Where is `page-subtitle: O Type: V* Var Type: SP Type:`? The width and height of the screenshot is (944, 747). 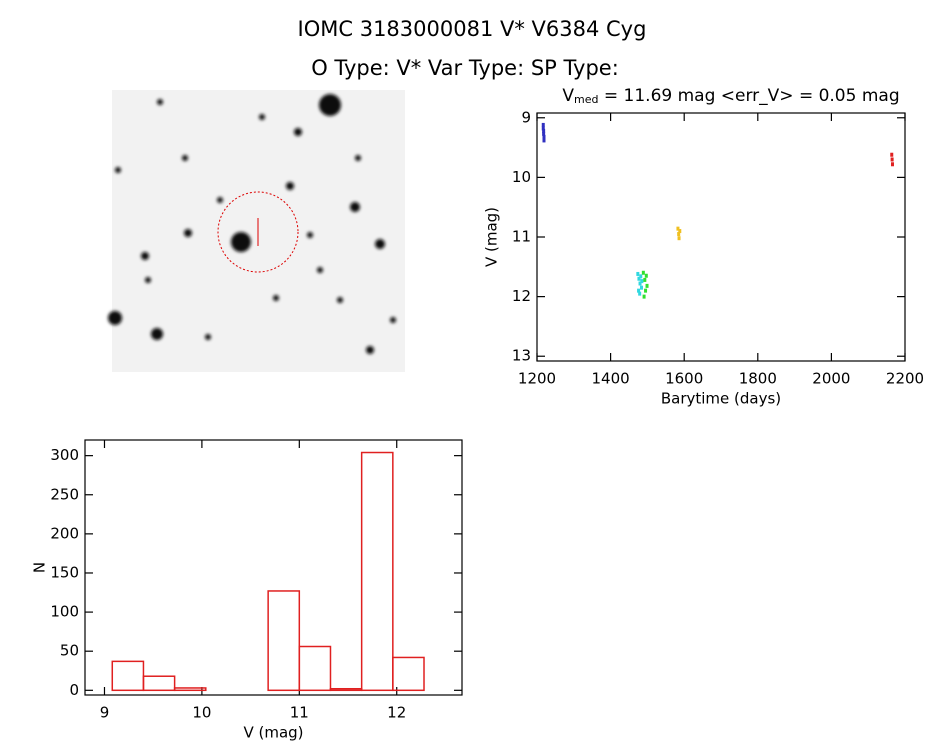 page-subtitle: O Type: V* Var Type: SP Type: is located at coordinates (465, 68).